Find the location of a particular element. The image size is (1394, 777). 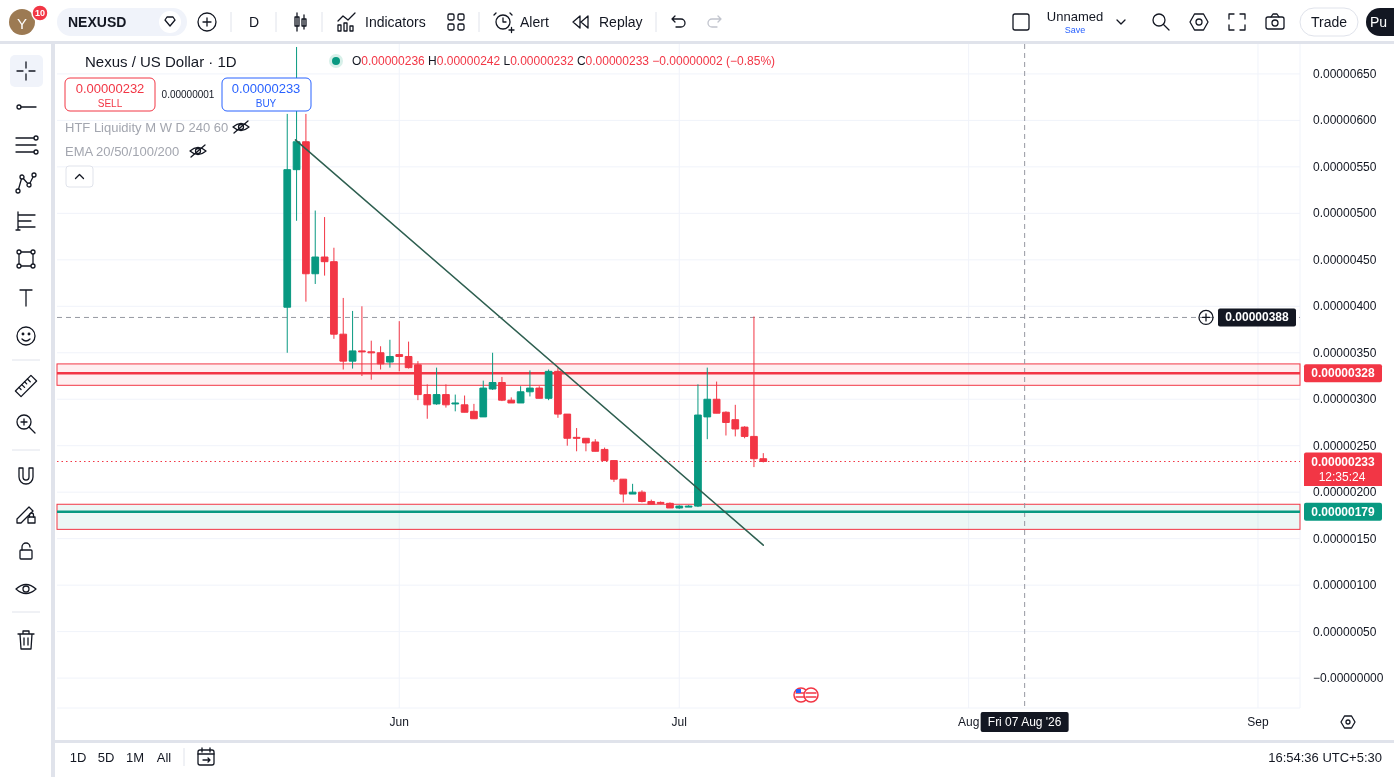

y-tick-label: 0.00000650 is located at coordinates (1345, 73).